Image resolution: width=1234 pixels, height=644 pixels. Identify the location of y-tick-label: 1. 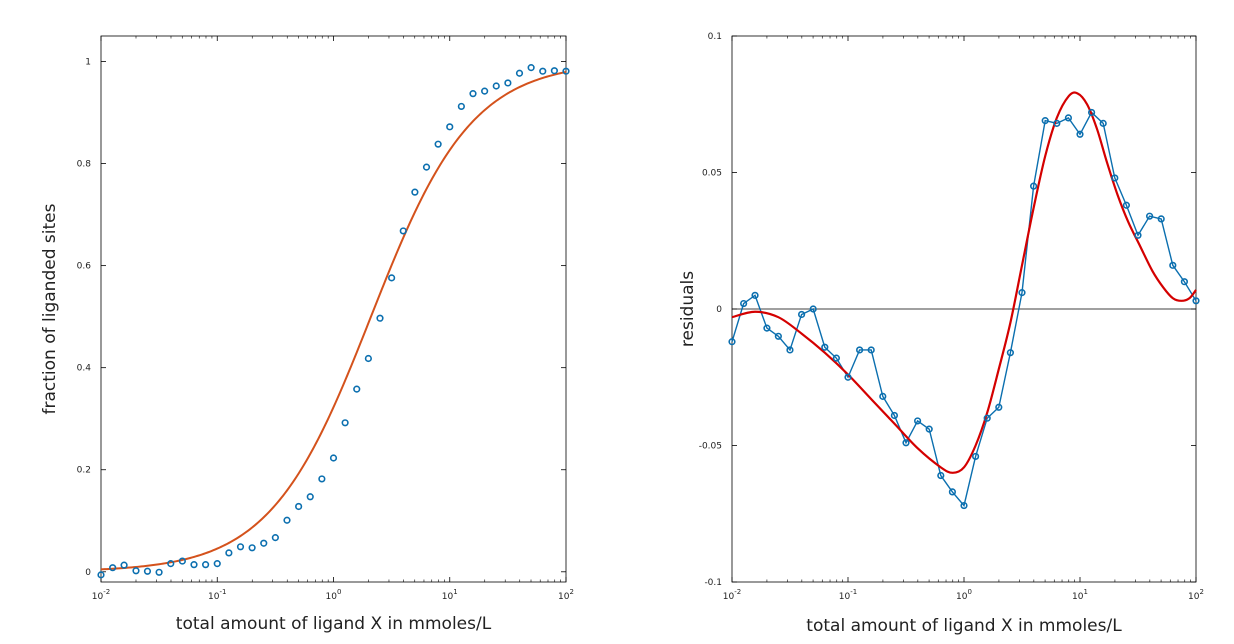
(88, 63).